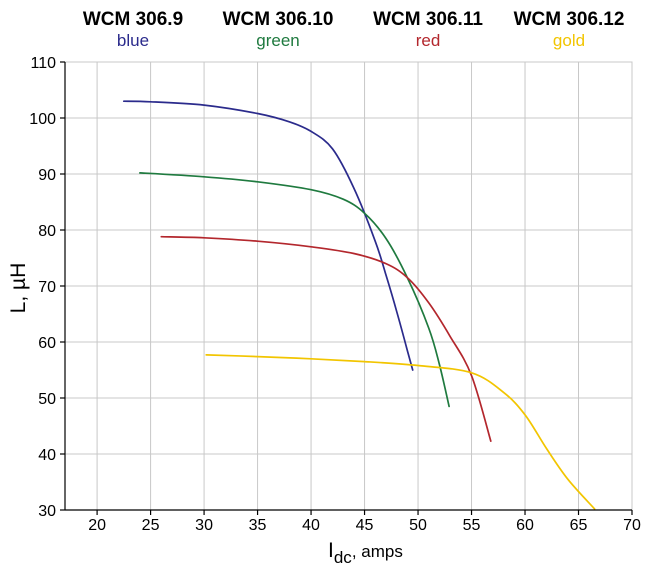 The width and height of the screenshot is (650, 570). What do you see at coordinates (418, 525) in the screenshot?
I see `x-tick-label: 50` at bounding box center [418, 525].